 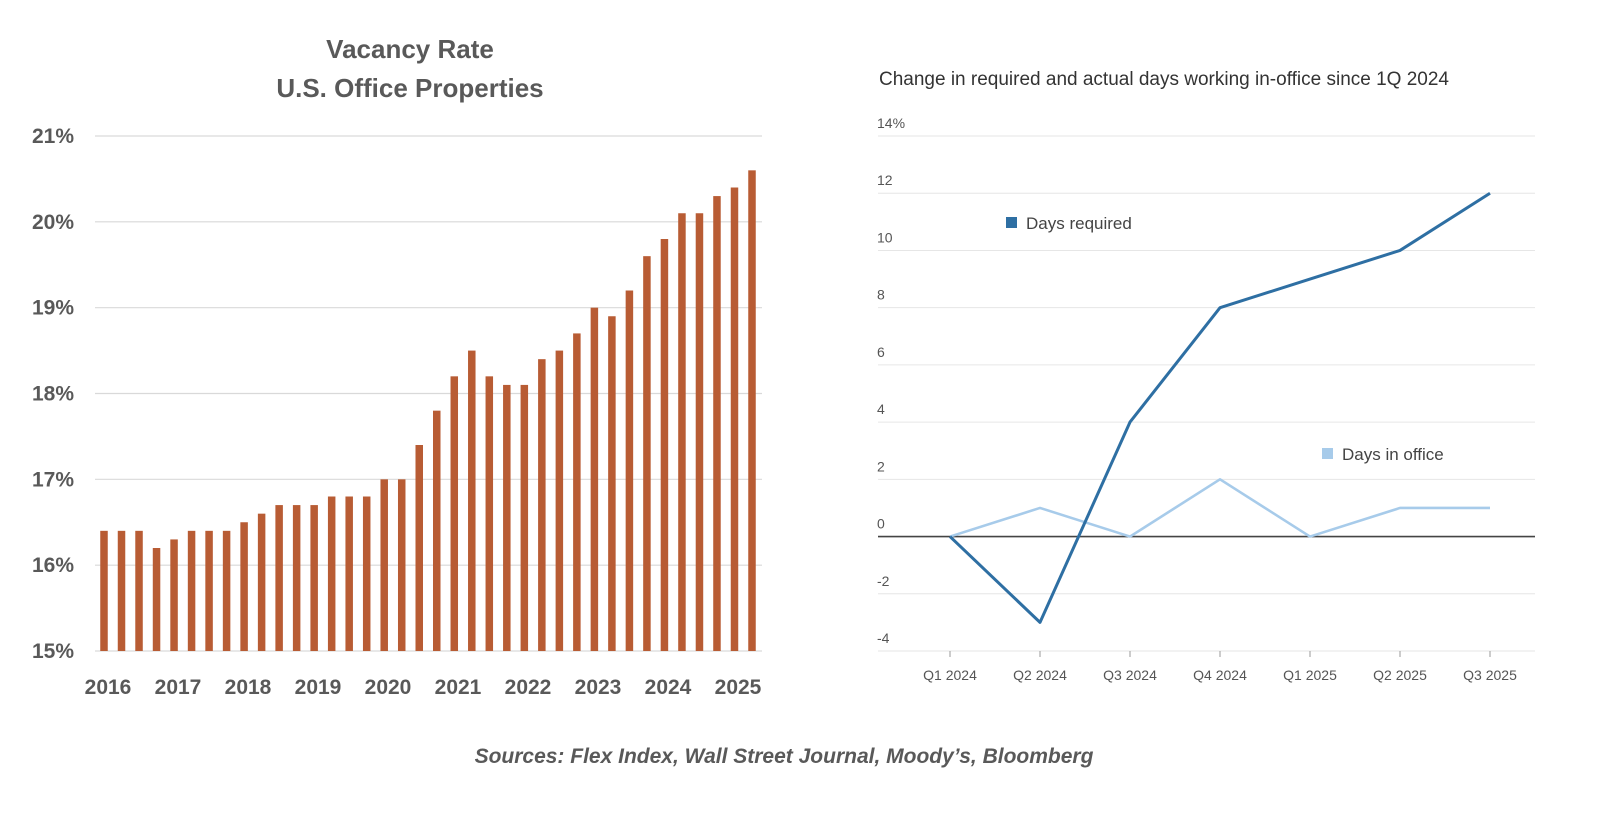 I want to click on chart2-y-tick-label: 8, so click(x=881, y=295).